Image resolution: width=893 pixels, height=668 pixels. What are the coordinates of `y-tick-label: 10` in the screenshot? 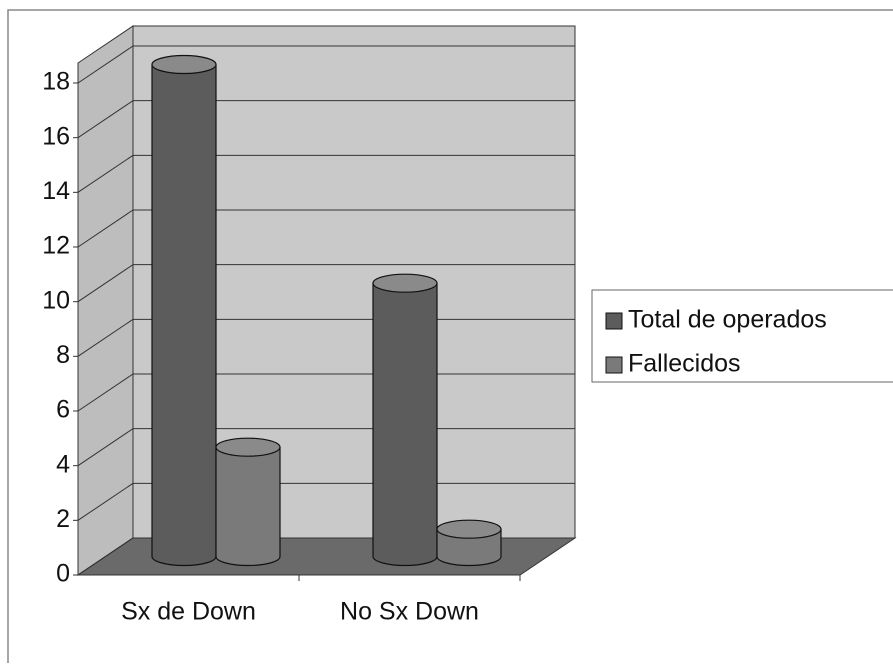 It's located at (56, 300).